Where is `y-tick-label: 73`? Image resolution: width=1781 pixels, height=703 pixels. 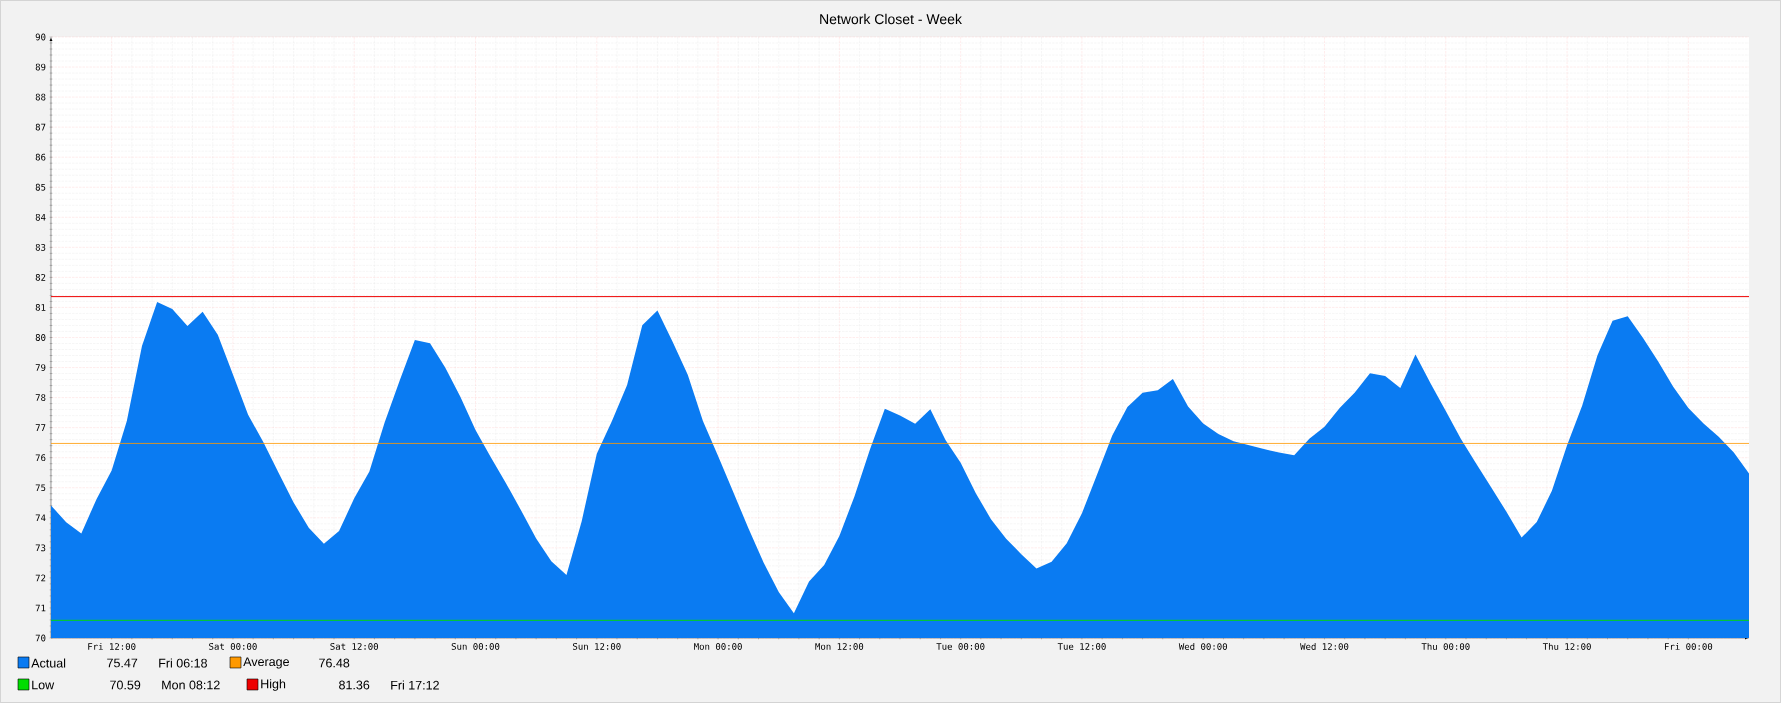
y-tick-label: 73 is located at coordinates (40, 548).